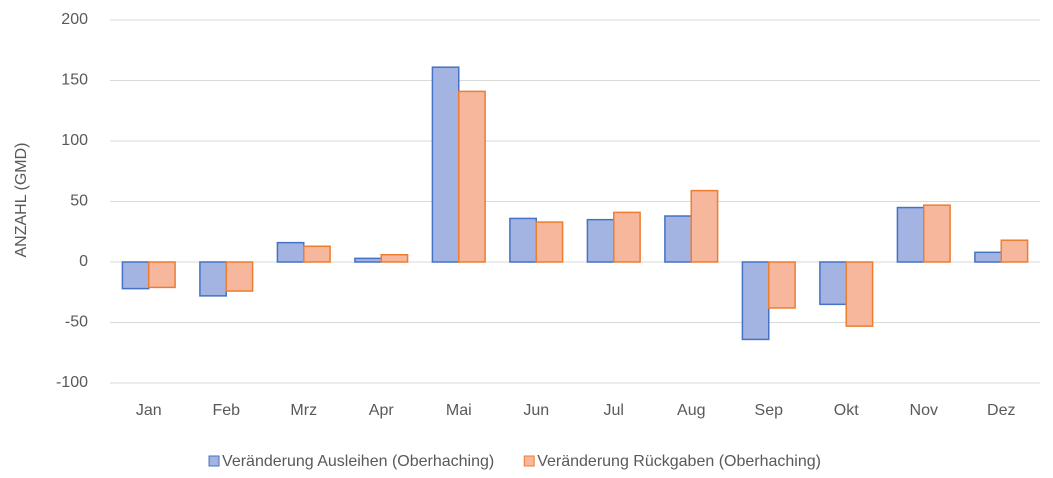  Describe the element at coordinates (303, 410) in the screenshot. I see `x-tick-label: Mrz` at that location.